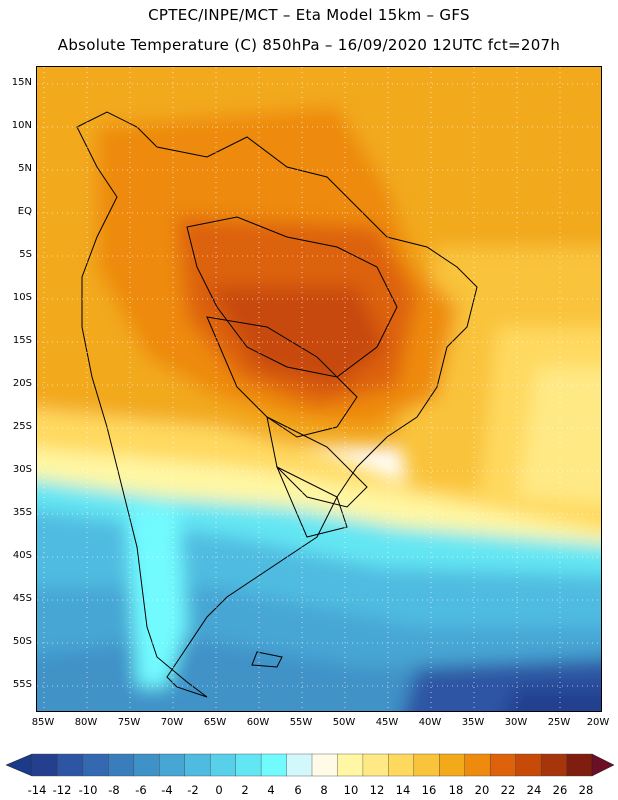 This screenshot has height=800, width=618. Describe the element at coordinates (172, 722) in the screenshot. I see `lon-label-70w: 70W` at that location.